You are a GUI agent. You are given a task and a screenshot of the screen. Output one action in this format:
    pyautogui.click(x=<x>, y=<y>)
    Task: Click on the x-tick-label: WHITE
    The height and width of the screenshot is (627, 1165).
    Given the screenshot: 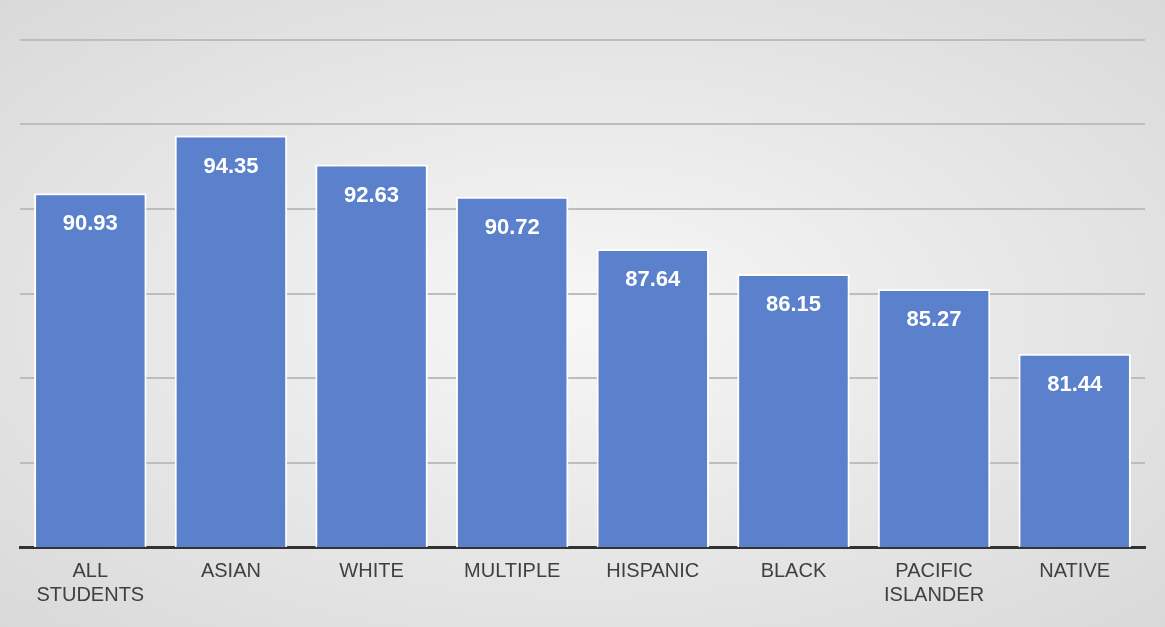 What is the action you would take?
    pyautogui.click(x=371, y=569)
    